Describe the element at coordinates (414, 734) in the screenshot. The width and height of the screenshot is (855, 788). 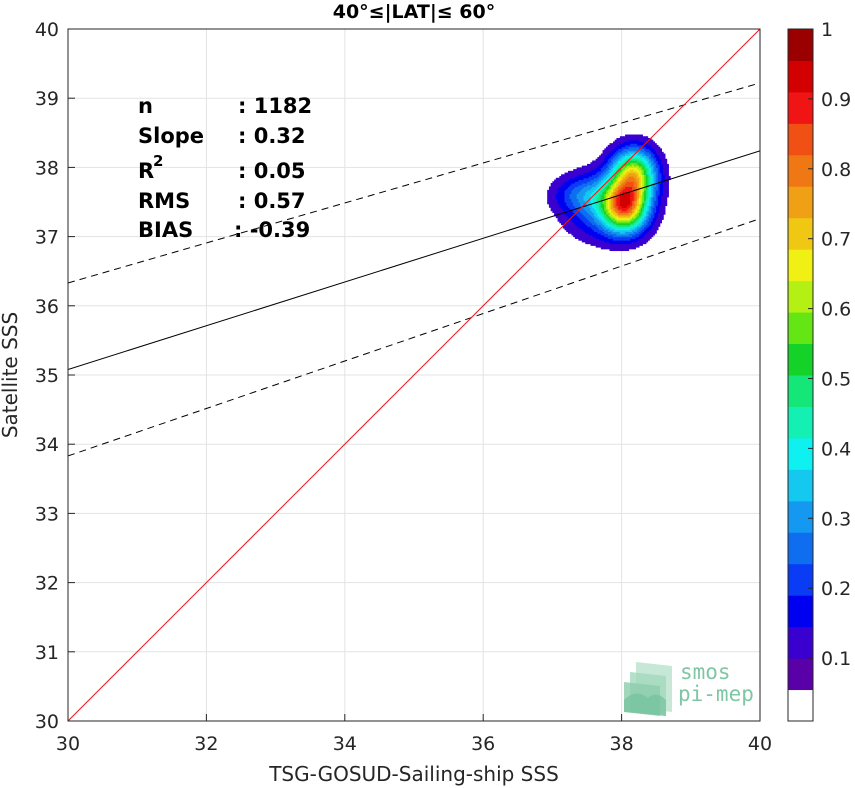
I see `x-ticks: 30 32 34 36 38 40` at that location.